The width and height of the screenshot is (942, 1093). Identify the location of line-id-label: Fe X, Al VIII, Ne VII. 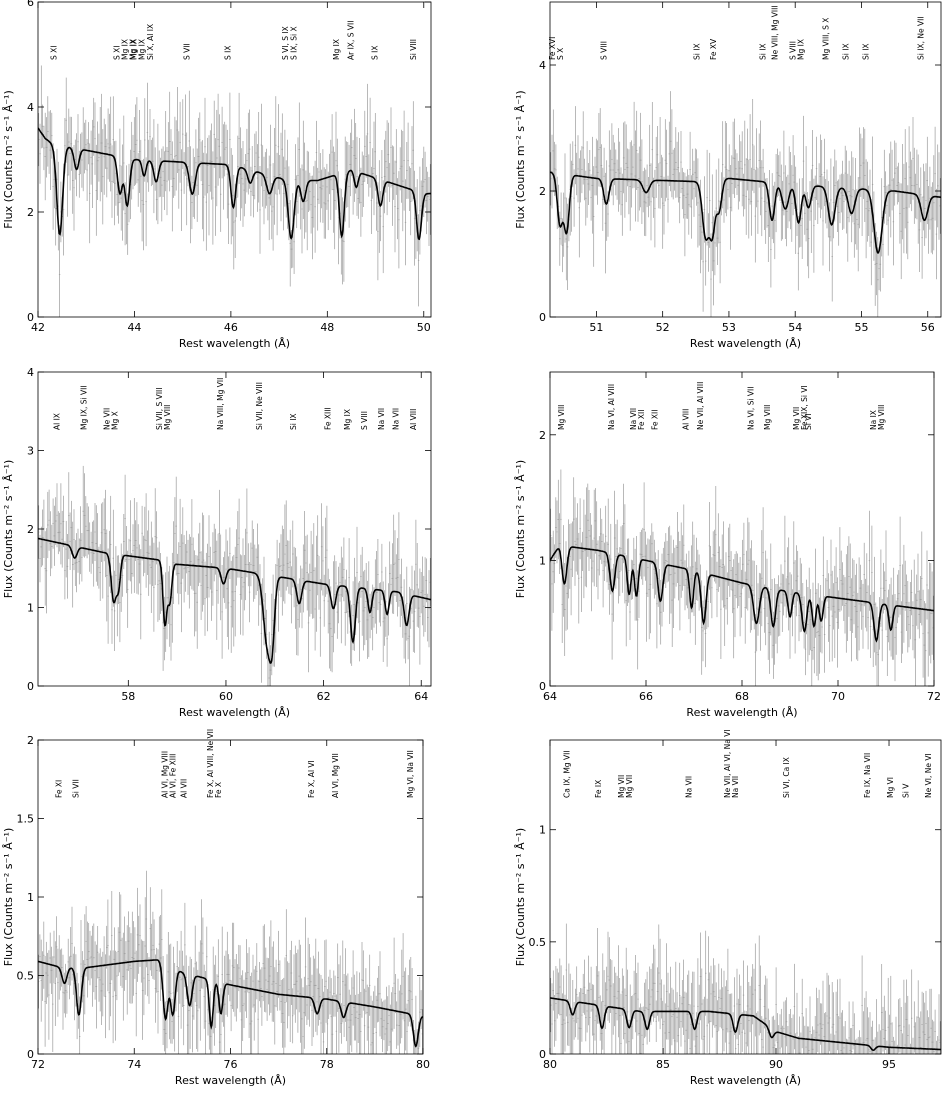
(210, 763).